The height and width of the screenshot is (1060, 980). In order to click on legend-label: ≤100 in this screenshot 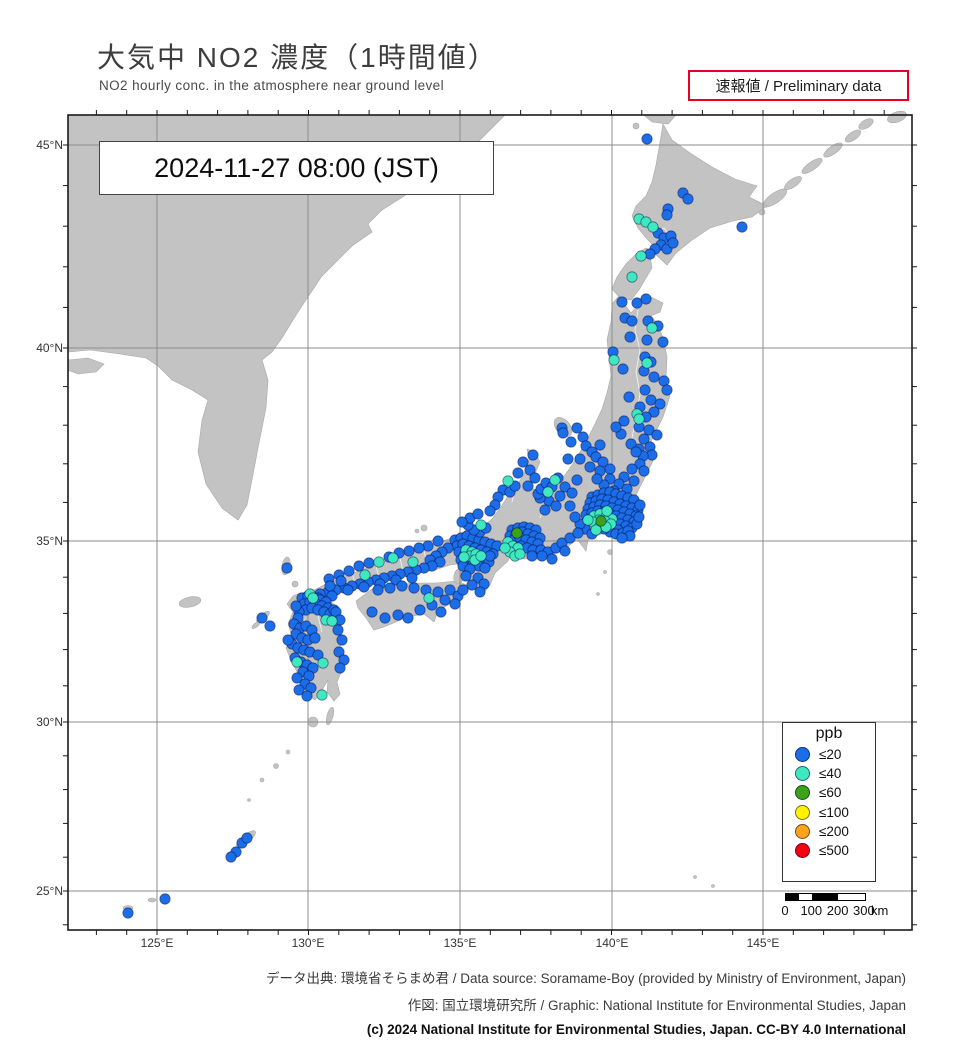, I will do `click(834, 812)`.